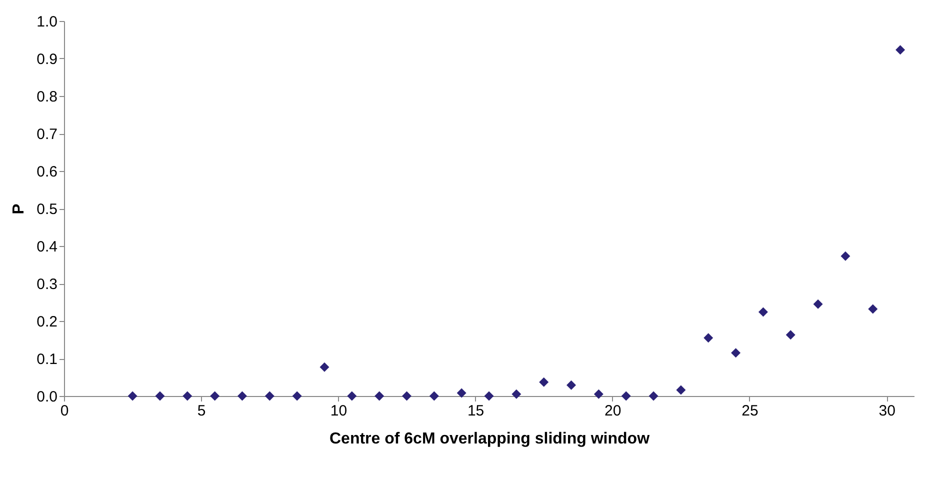  I want to click on y-tick-label: 0.0, so click(47, 397).